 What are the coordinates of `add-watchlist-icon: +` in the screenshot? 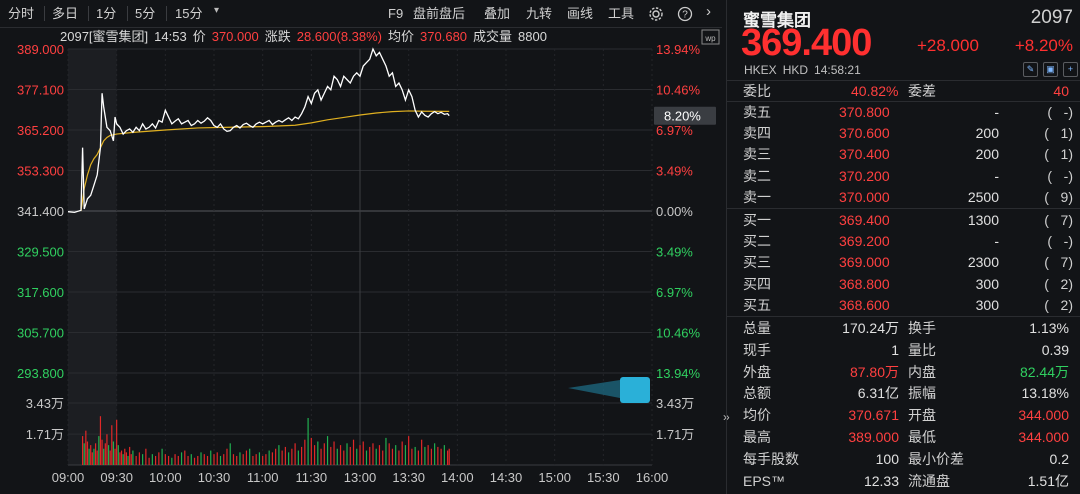 It's located at (1070, 69).